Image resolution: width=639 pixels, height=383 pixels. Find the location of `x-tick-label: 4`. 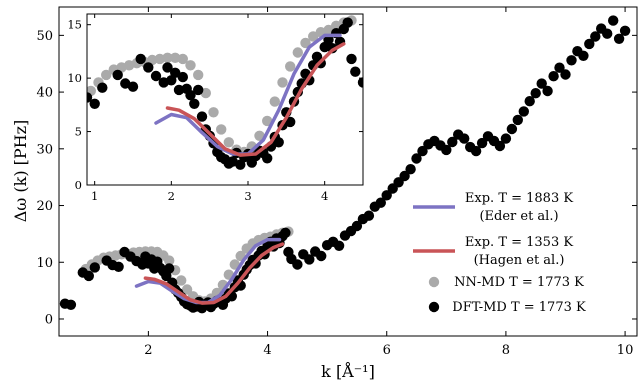

x-tick-label: 4 is located at coordinates (267, 350).